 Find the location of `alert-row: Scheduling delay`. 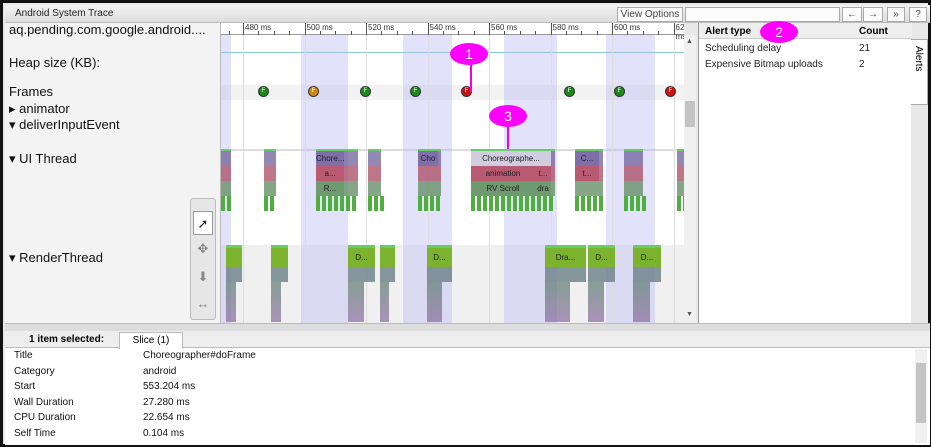

alert-row: Scheduling delay is located at coordinates (743, 48).